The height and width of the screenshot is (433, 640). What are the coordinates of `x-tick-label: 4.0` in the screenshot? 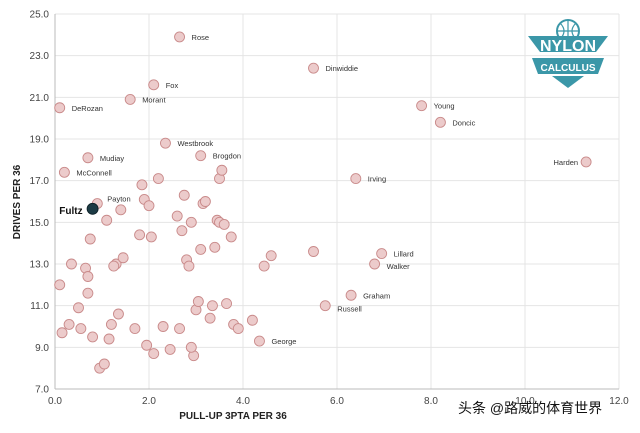 It's located at (243, 401).